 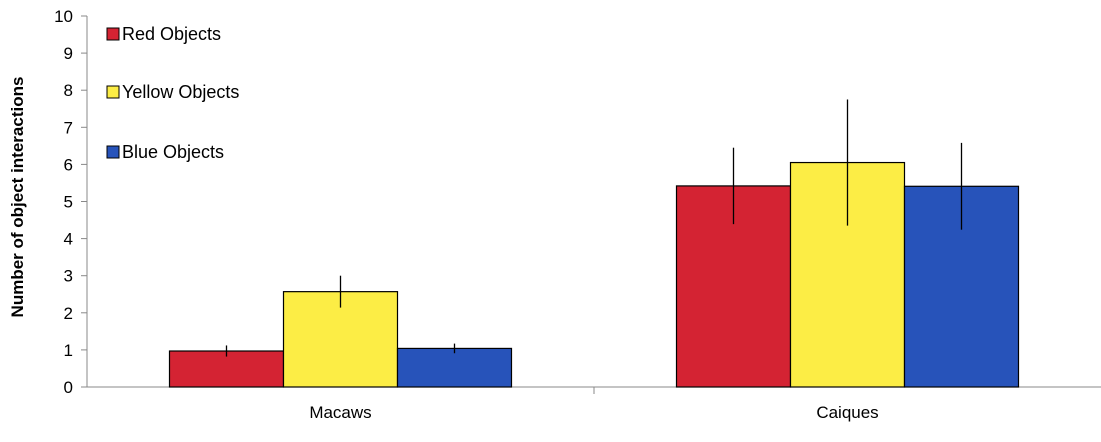 I want to click on y-ticks: 0 1 2 3 4 5 6 7 8 9 10, so click(x=70, y=202).